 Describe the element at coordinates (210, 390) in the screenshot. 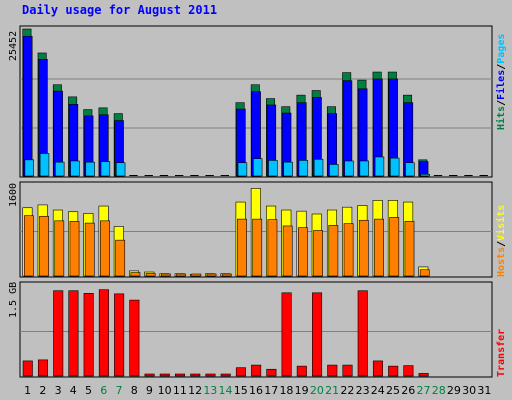

I see `x-tick-label-day-13: 13` at that location.